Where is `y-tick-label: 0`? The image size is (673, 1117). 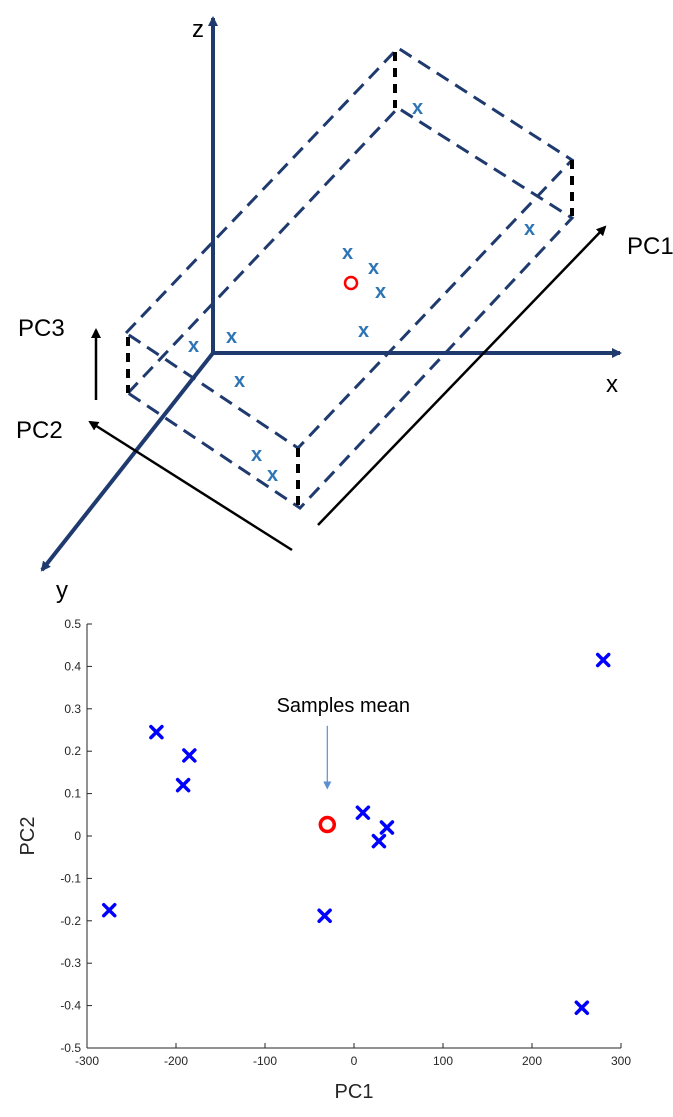
y-tick-label: 0 is located at coordinates (77, 836).